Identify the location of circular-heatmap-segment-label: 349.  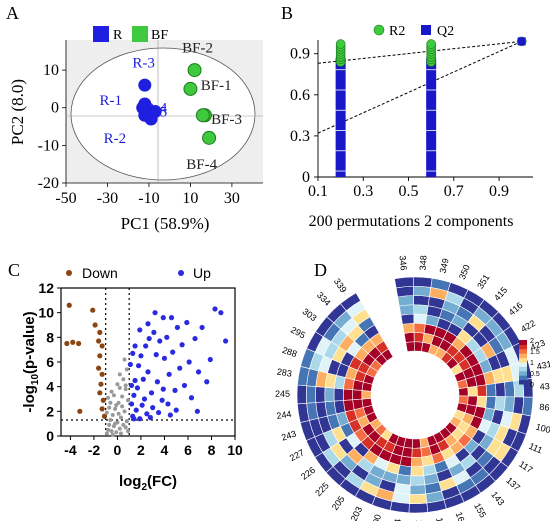
(444, 265).